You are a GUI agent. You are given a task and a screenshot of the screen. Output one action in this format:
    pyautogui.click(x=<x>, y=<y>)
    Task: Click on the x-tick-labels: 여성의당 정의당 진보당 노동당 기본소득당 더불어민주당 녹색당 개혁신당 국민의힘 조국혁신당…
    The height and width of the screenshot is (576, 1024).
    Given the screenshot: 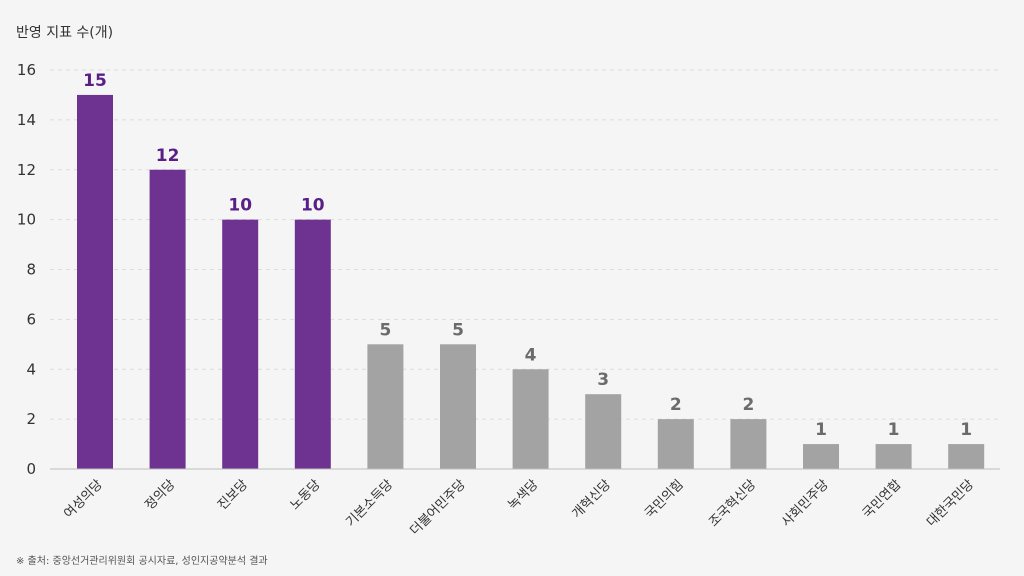 What is the action you would take?
    pyautogui.click(x=519, y=507)
    